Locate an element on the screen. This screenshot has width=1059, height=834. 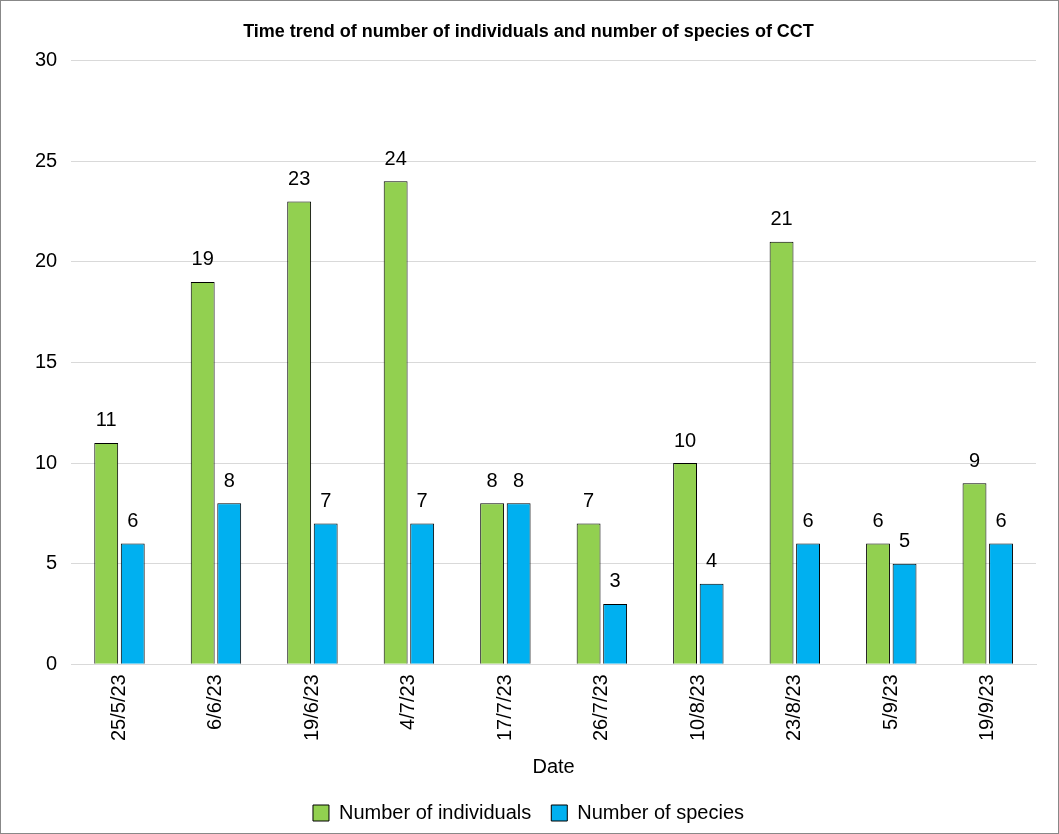
legend-label: Number of species is located at coordinates (661, 811).